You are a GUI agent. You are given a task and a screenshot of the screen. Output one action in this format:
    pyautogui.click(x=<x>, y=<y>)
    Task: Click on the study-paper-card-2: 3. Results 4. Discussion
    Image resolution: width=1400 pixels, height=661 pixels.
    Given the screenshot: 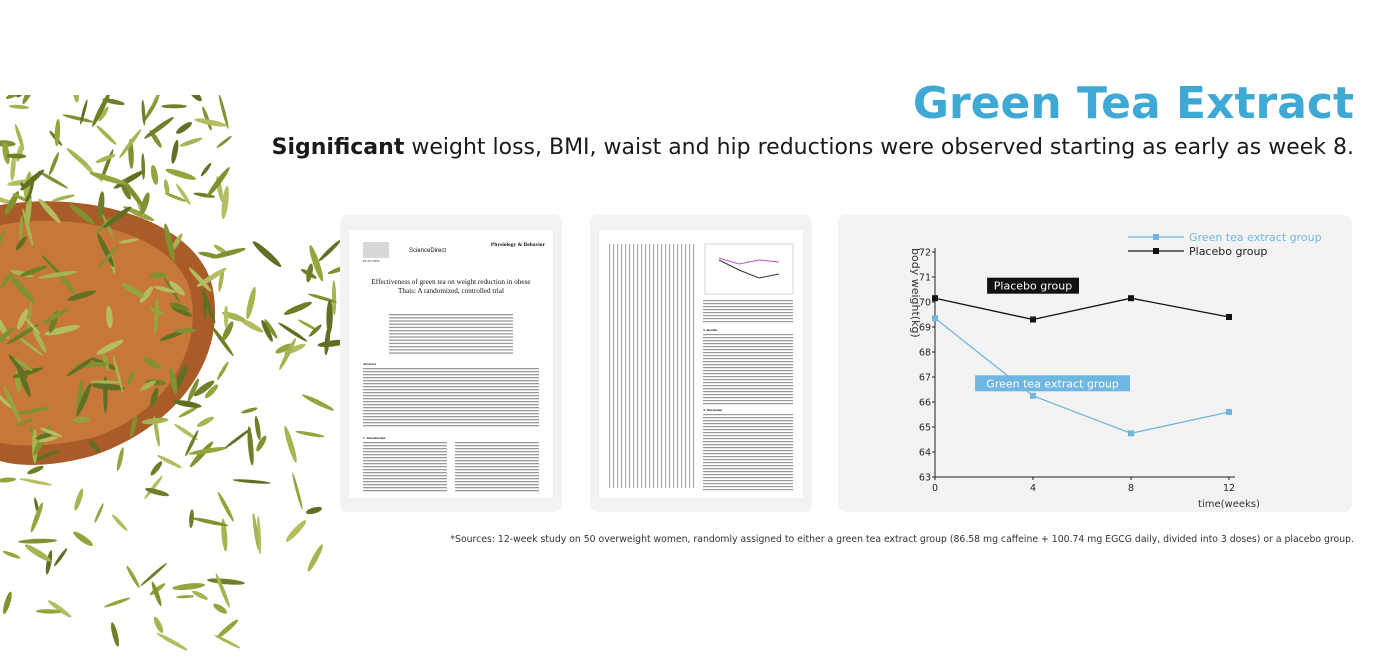 What is the action you would take?
    pyautogui.click(x=701, y=363)
    